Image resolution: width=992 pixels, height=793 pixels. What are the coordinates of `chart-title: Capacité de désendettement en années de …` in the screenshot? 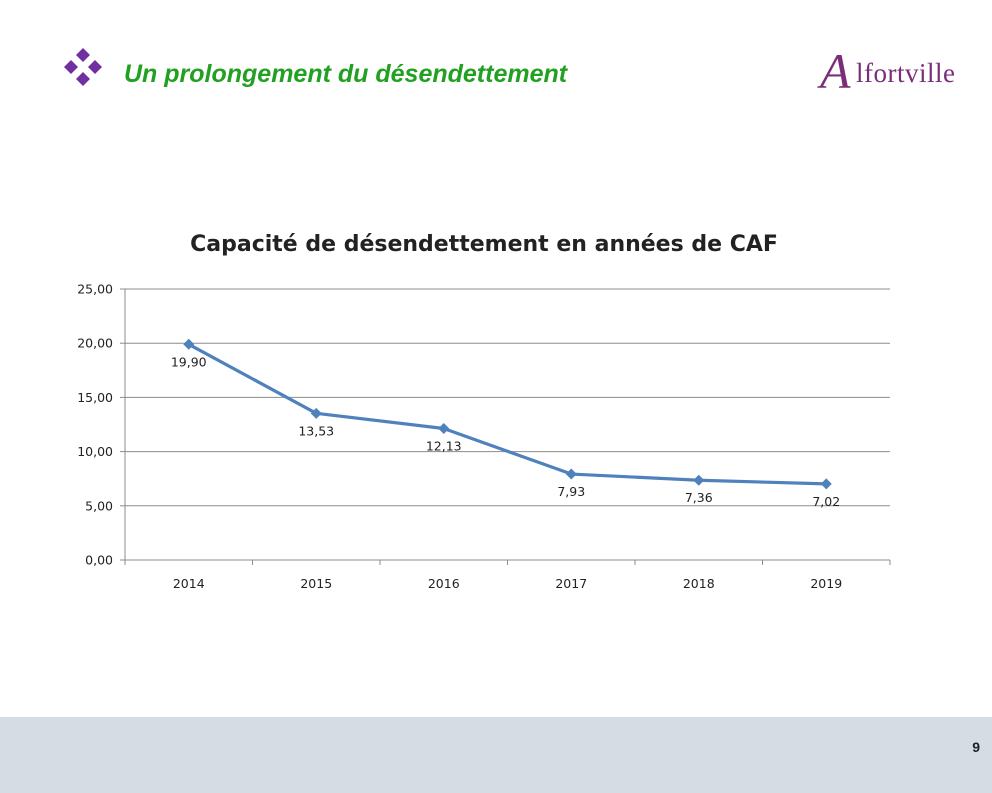 It's located at (496, 244).